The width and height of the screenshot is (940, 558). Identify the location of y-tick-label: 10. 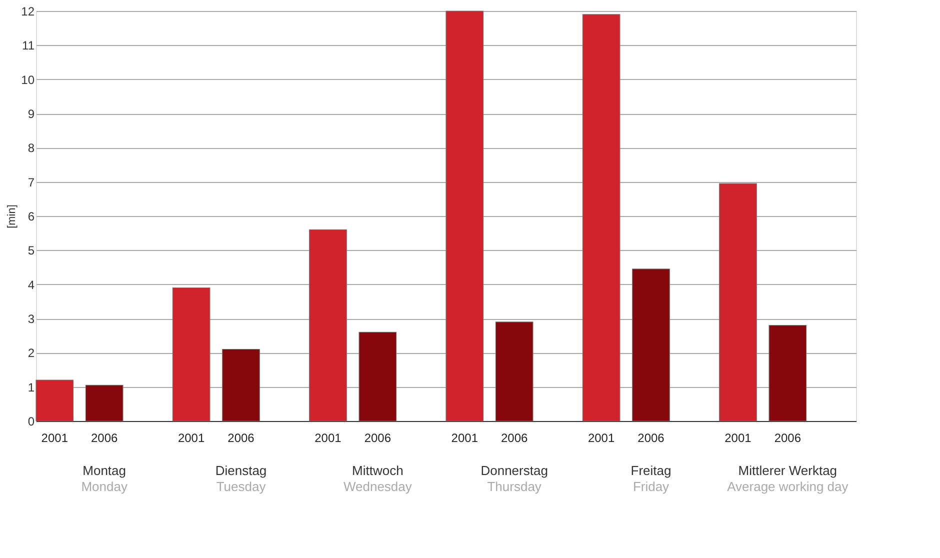
(28, 79).